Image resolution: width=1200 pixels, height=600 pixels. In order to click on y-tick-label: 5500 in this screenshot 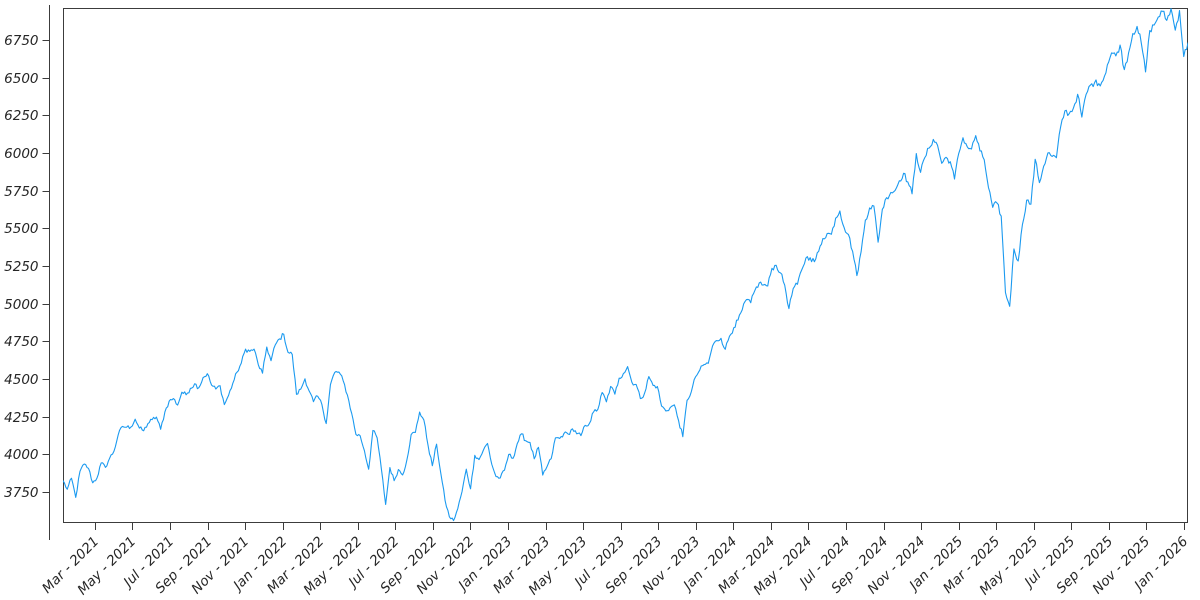, I will do `click(21, 229)`.